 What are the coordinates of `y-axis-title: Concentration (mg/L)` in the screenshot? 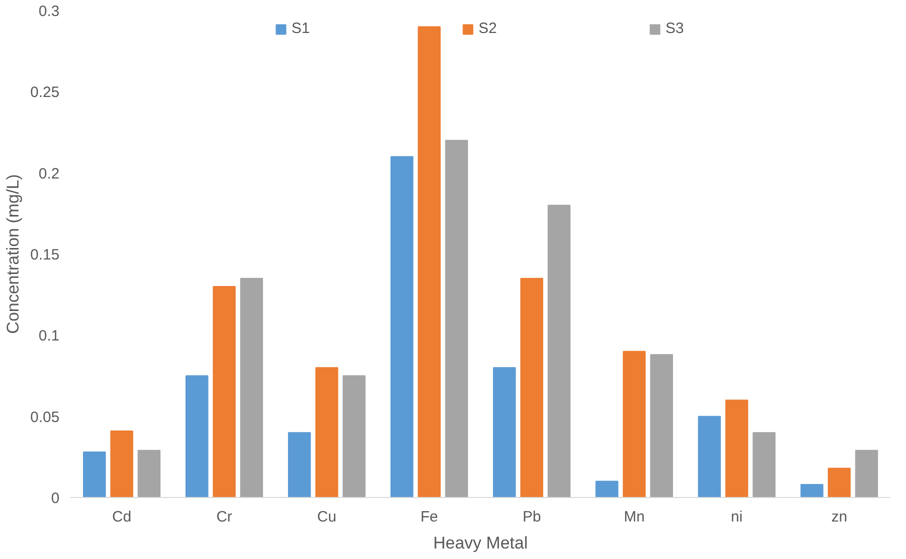 It's located at (12, 254).